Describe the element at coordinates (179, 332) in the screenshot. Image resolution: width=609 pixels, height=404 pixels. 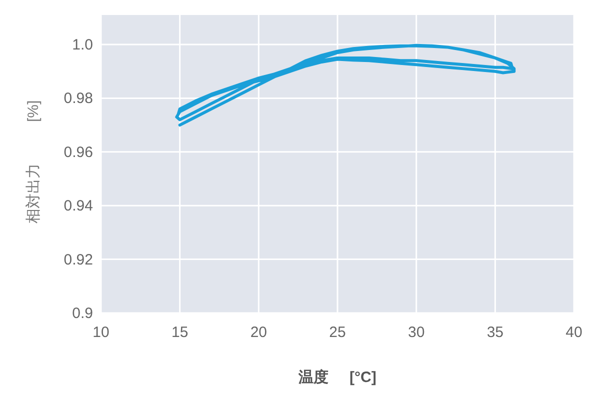
I see `x-tick-label: 15` at that location.